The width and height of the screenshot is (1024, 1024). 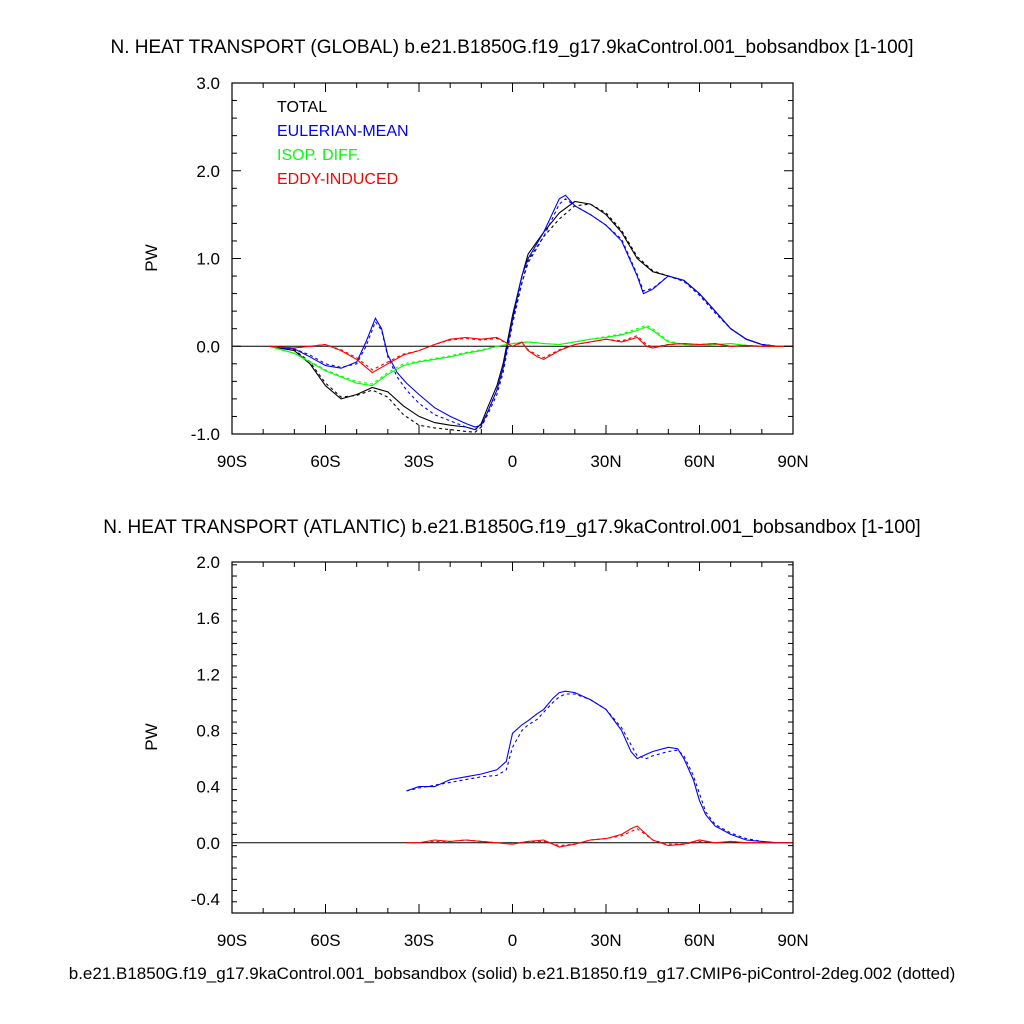 I want to click on series-line-eddy-induced-dotted, so click(x=531, y=353).